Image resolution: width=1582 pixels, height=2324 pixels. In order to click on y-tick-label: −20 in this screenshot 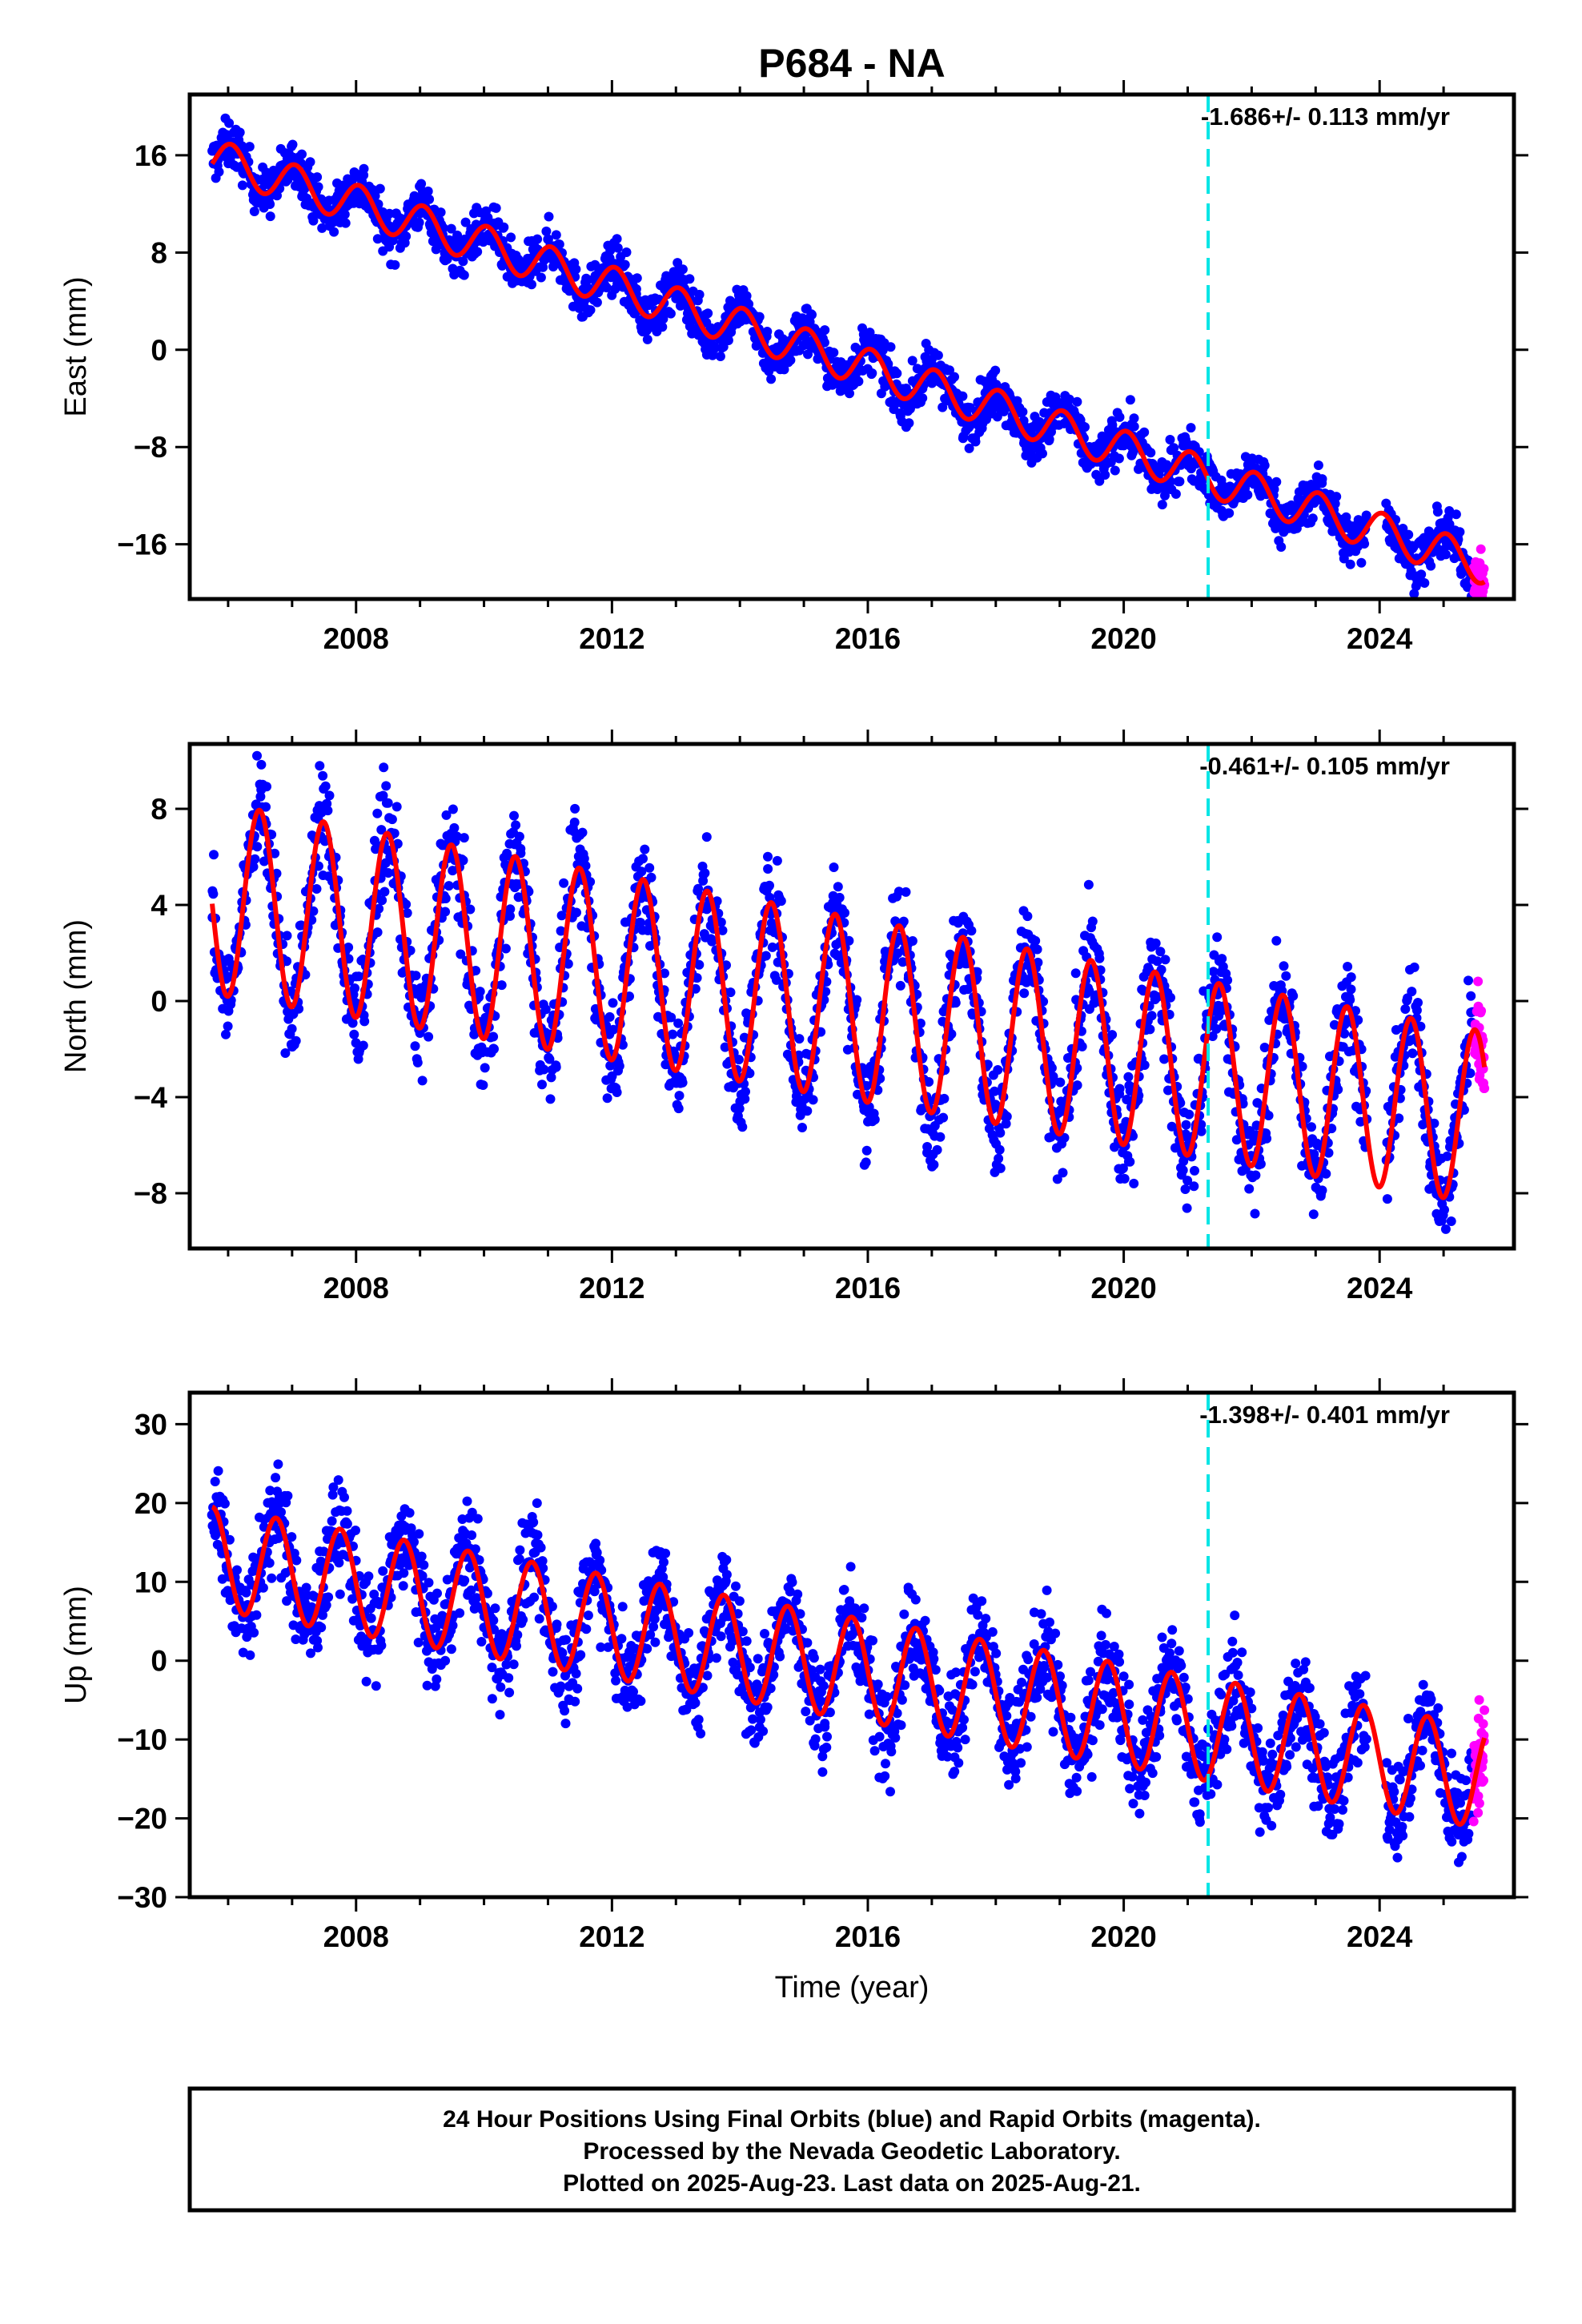, I will do `click(142, 1819)`.